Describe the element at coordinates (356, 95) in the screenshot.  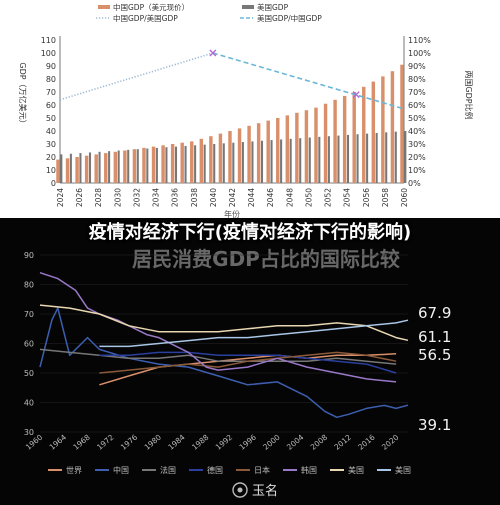
I see `ratio-marker` at that location.